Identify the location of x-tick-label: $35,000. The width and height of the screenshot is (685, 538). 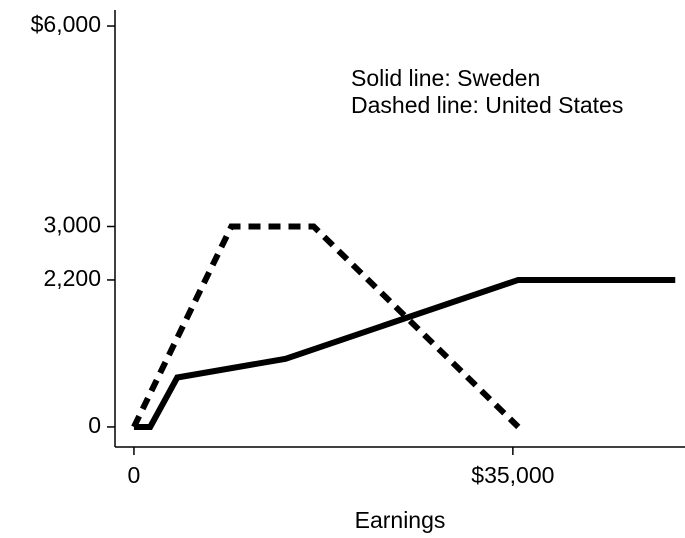
(512, 475).